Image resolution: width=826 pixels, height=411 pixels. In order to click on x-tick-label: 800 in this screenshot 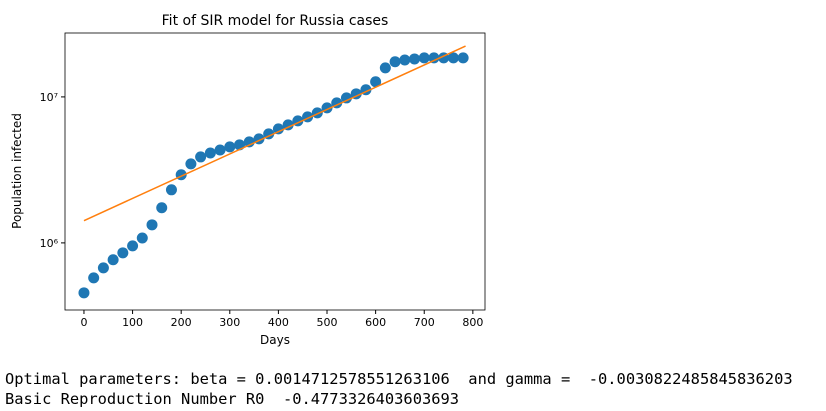, I will do `click(472, 322)`.